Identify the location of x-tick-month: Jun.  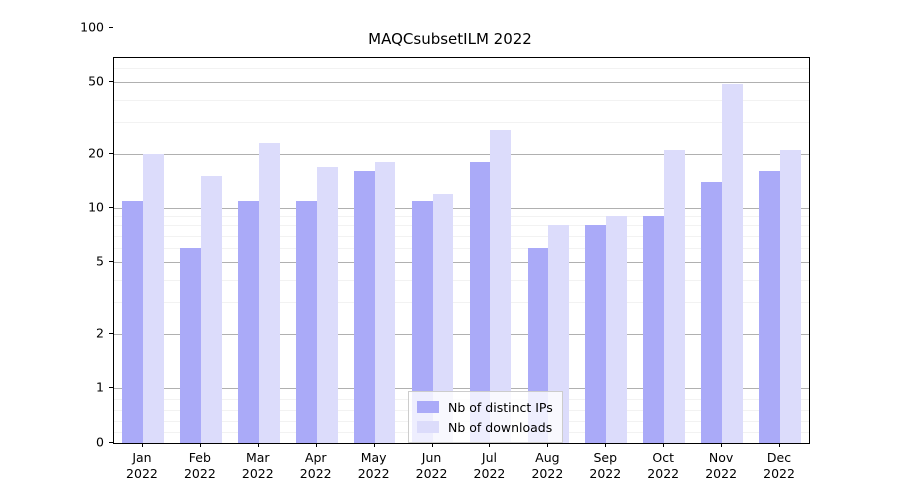
(431, 457).